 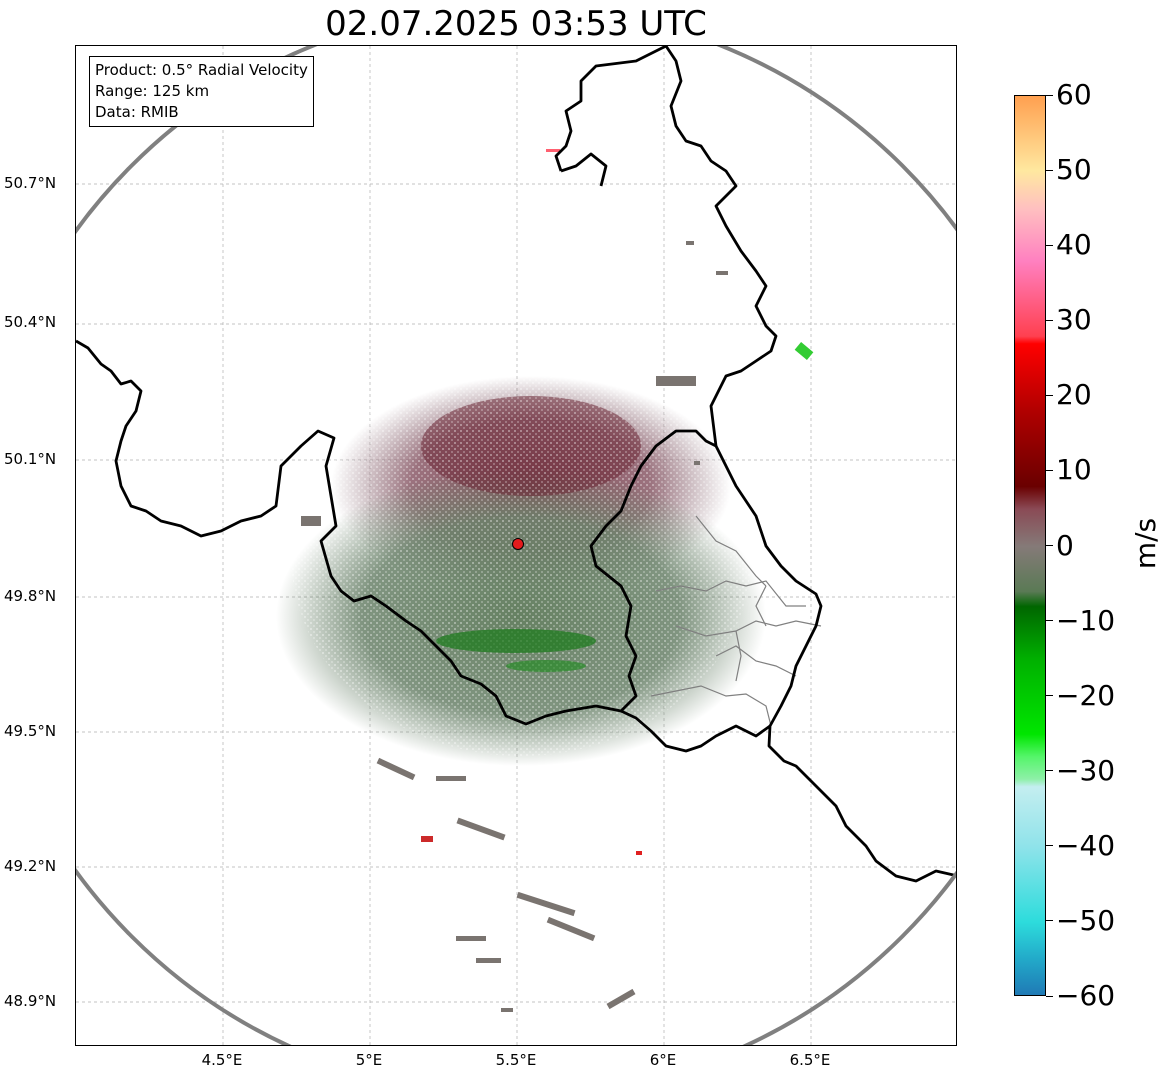 What do you see at coordinates (369, 1060) in the screenshot?
I see `lon-label: 5°E` at bounding box center [369, 1060].